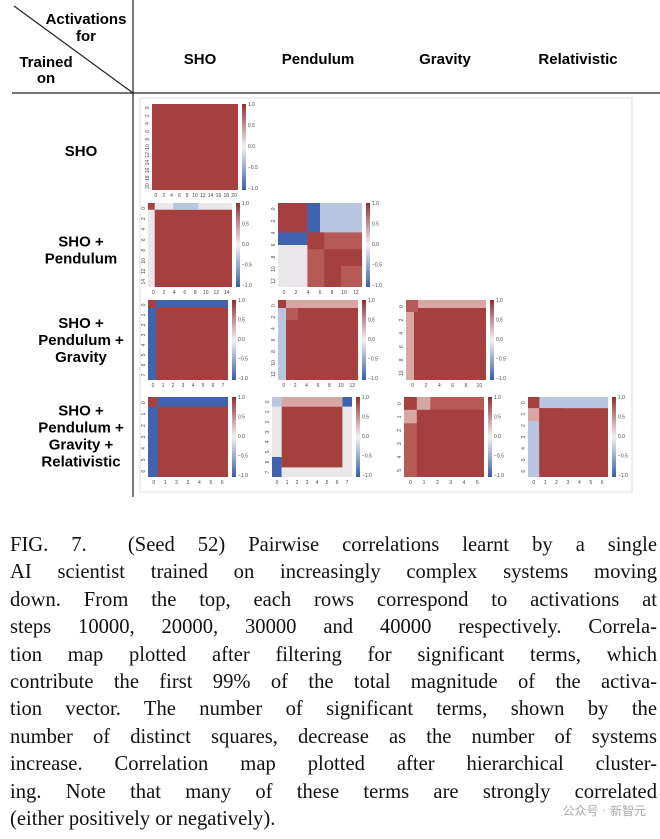 The image size is (660, 839). What do you see at coordinates (144, 282) in the screenshot?
I see `y-tick-label: 14` at bounding box center [144, 282].